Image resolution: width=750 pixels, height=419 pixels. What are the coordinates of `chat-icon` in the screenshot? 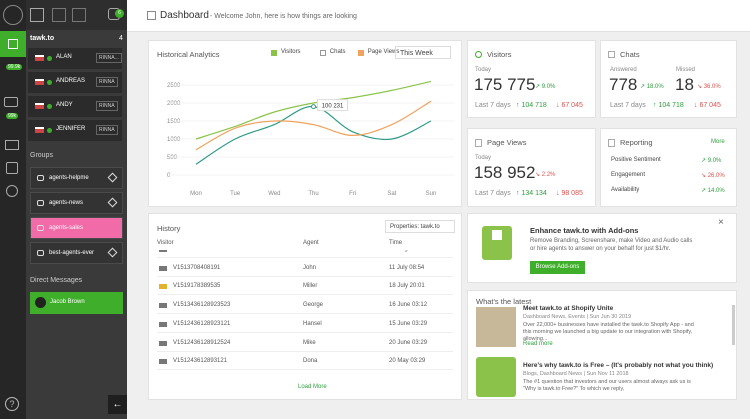 It's located at (11, 102).